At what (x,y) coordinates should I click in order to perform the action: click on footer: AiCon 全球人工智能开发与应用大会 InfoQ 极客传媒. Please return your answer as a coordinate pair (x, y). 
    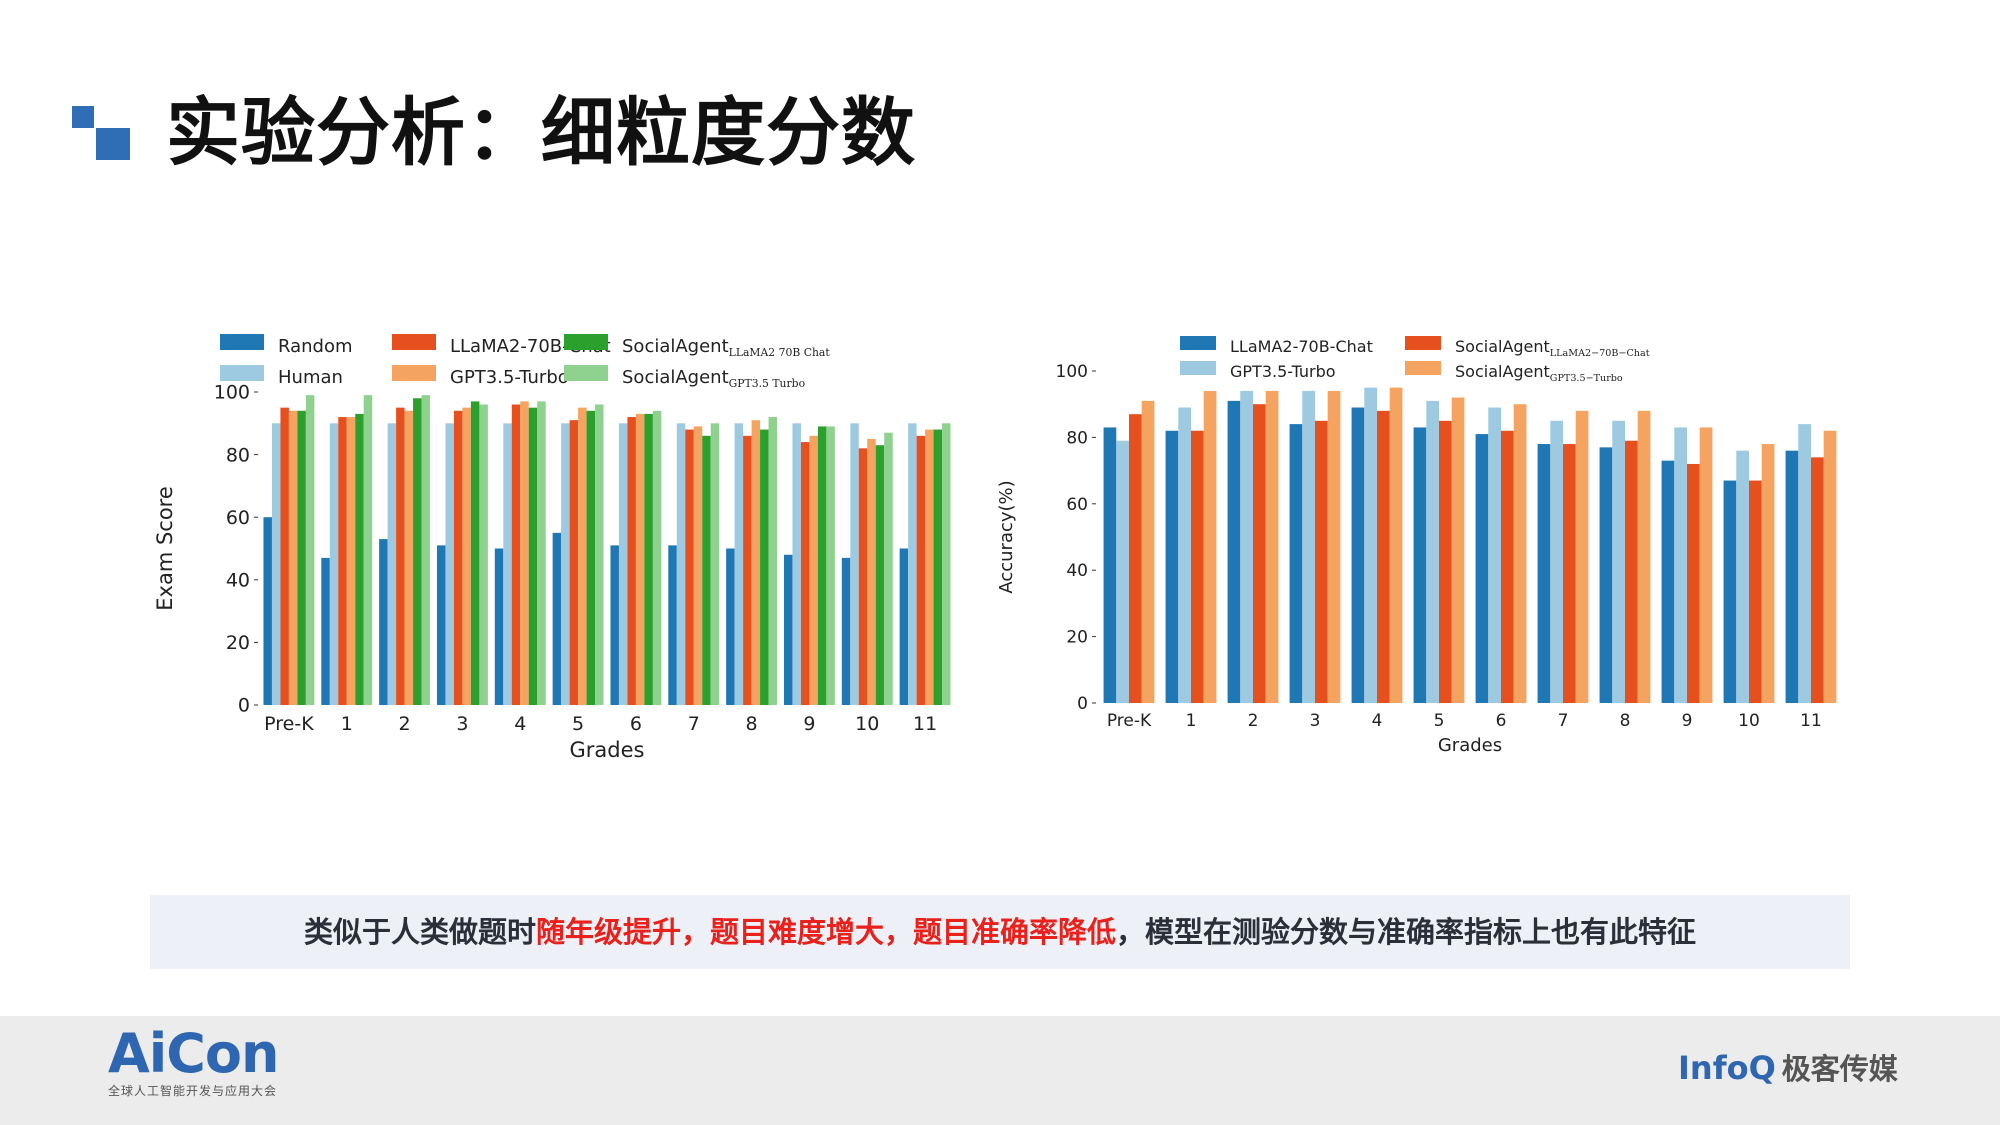
    Looking at the image, I should click on (1000, 1070).